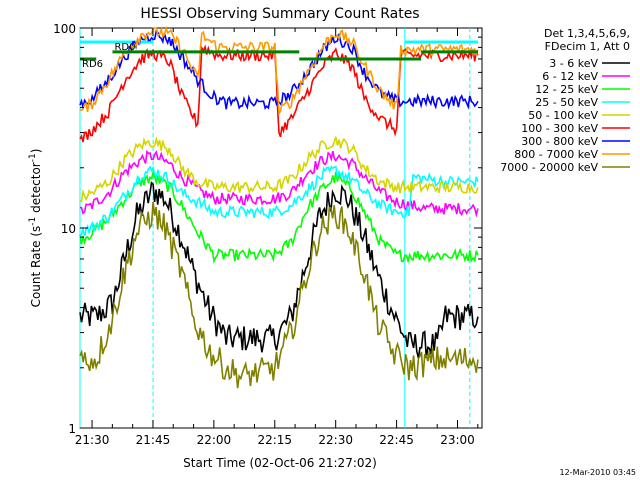 The width and height of the screenshot is (640, 480). Describe the element at coordinates (72, 429) in the screenshot. I see `y-tick-label: 1` at that location.